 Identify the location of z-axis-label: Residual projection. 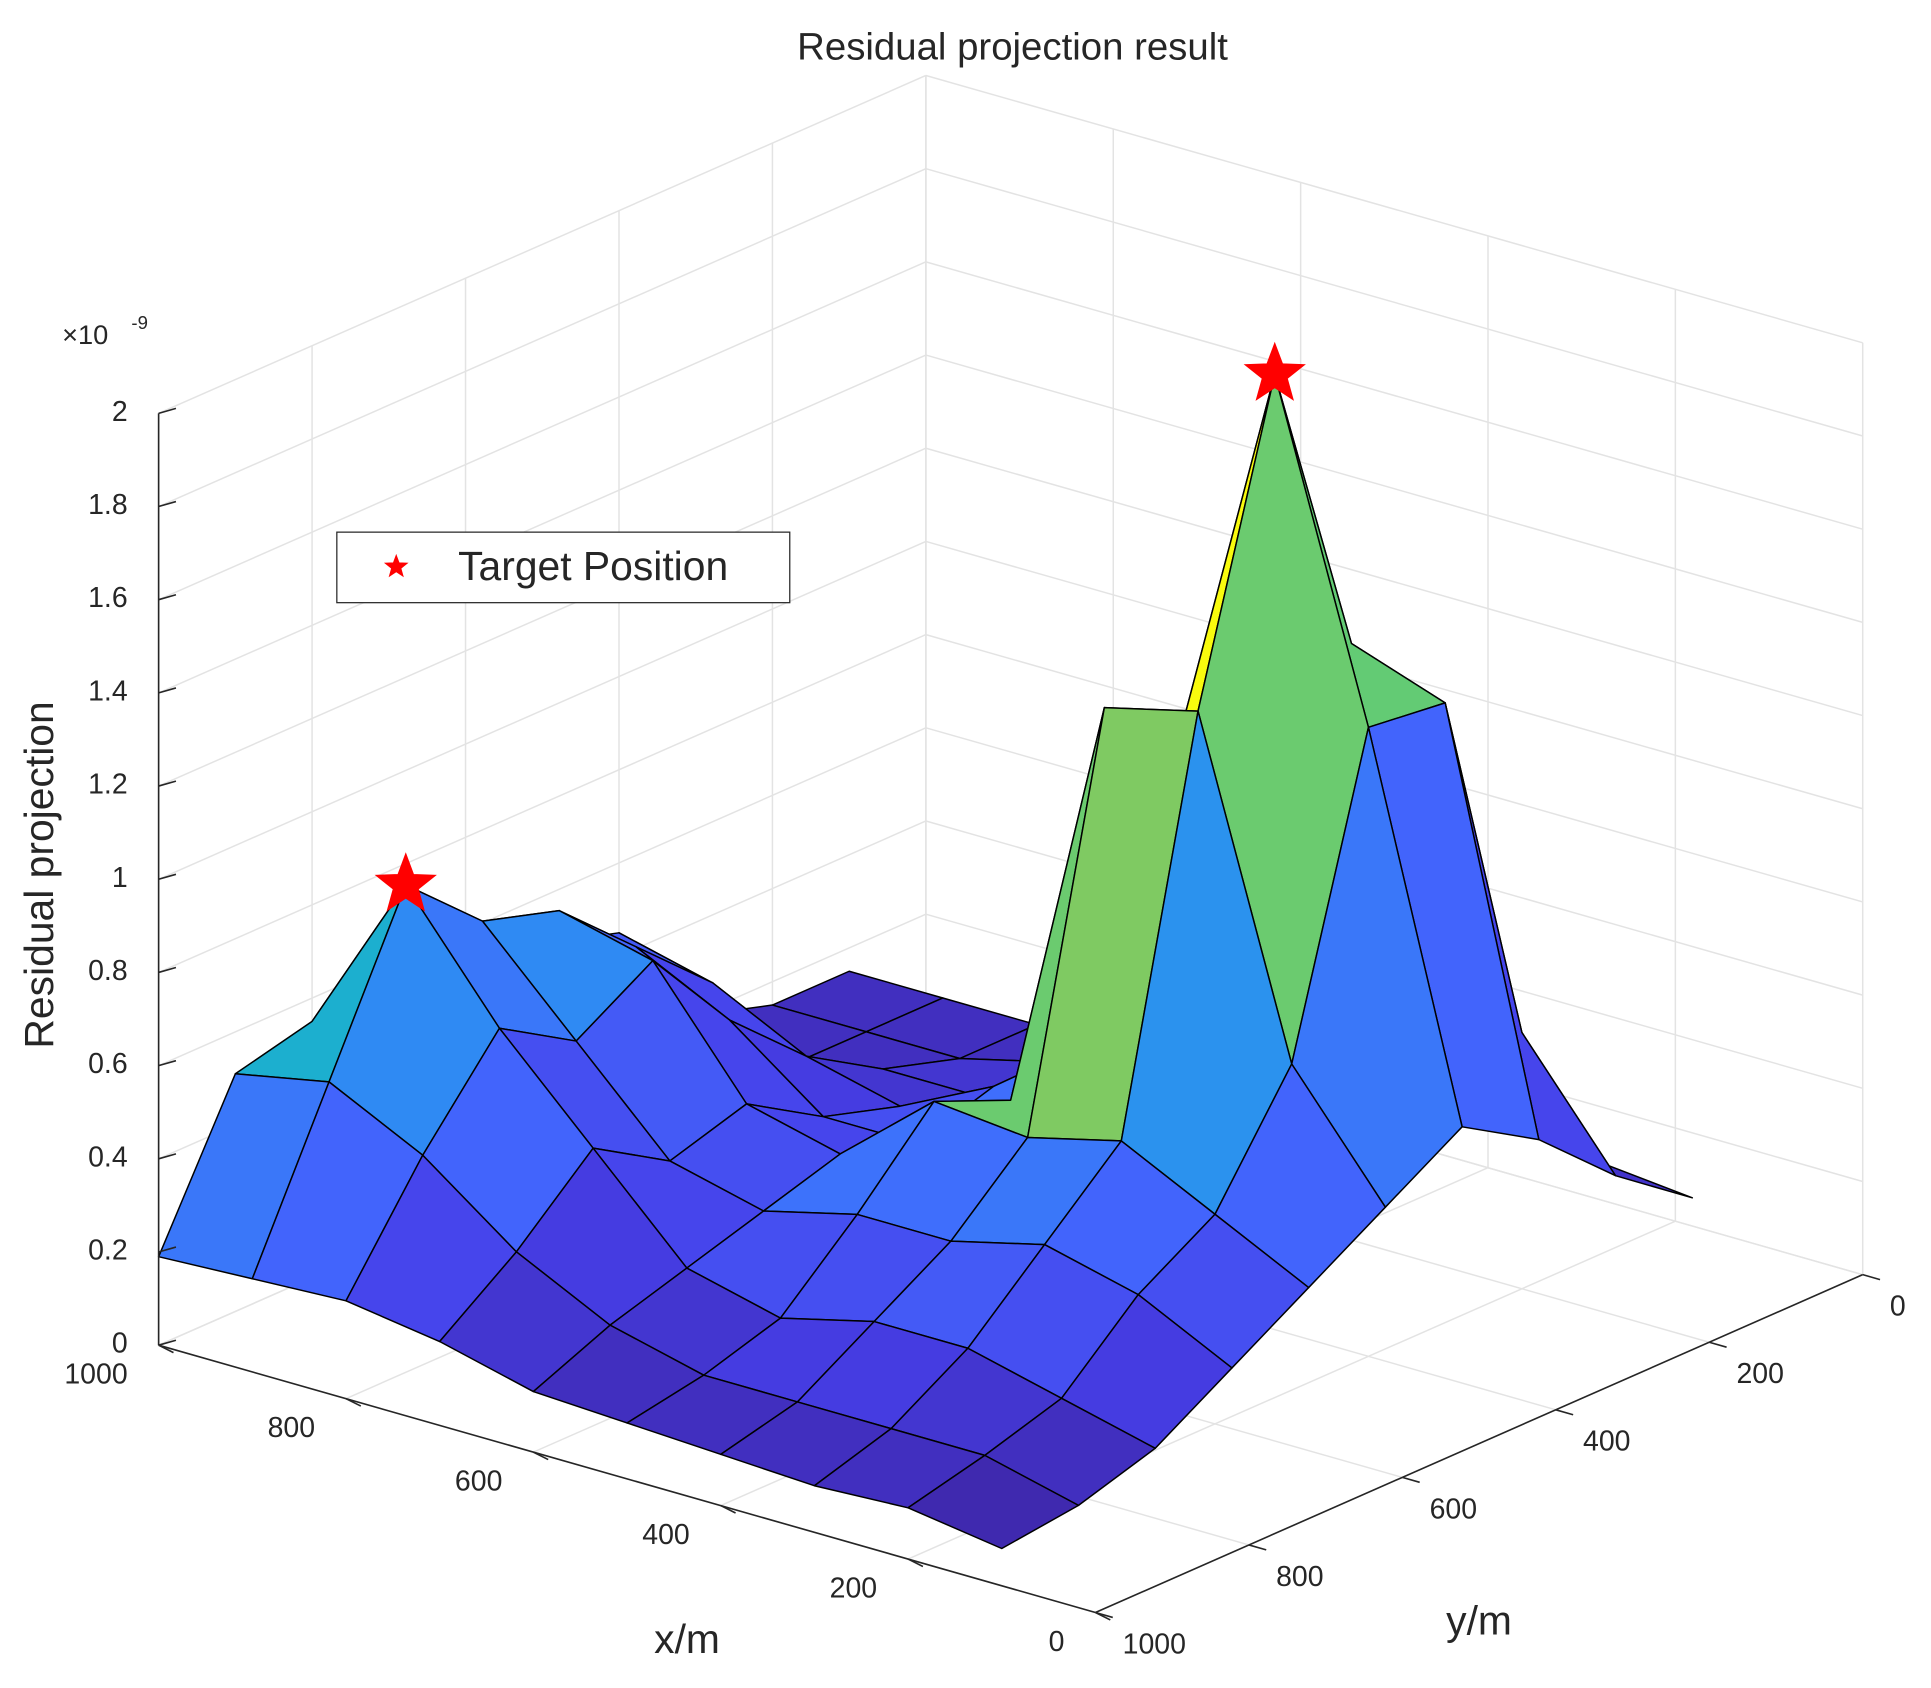
(39, 874).